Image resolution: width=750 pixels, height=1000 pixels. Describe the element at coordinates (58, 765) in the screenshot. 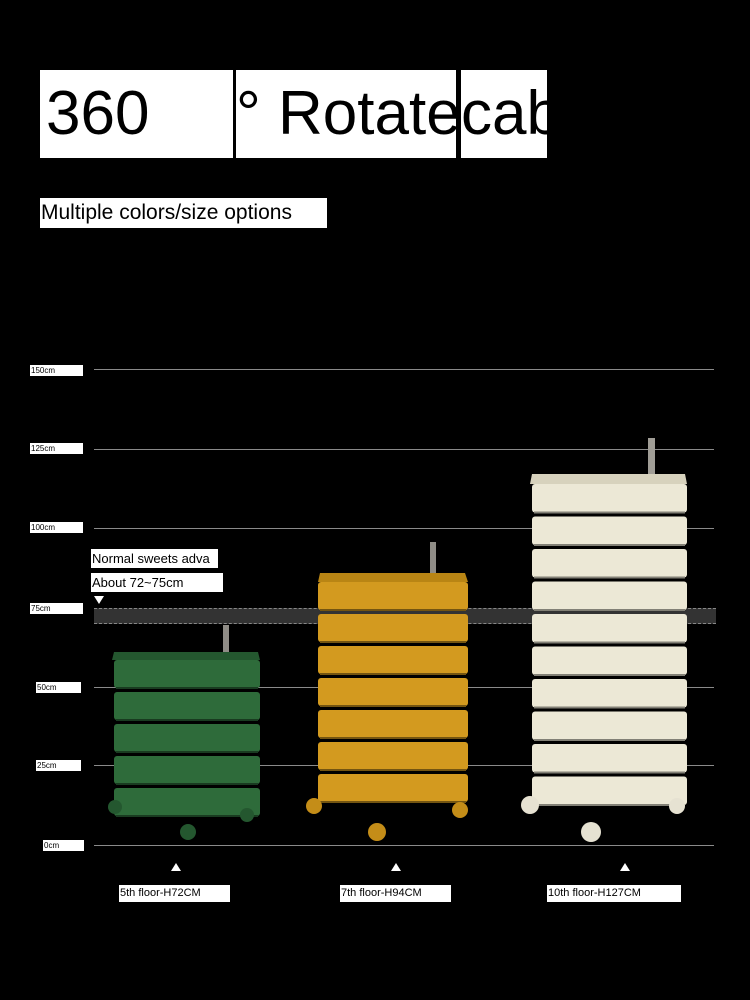

I see `tick-25: 25cm` at that location.